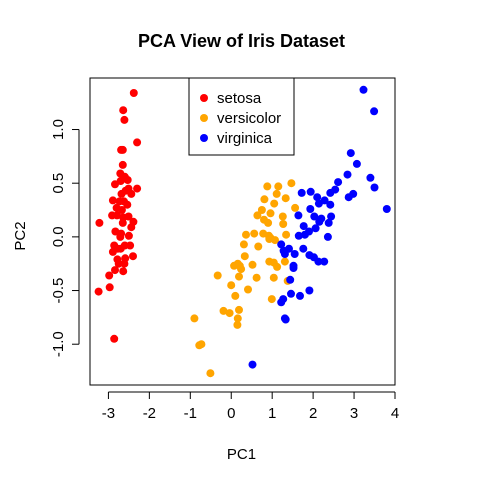 The image size is (483, 484). I want to click on y-tick-label: 1.0, so click(58, 129).